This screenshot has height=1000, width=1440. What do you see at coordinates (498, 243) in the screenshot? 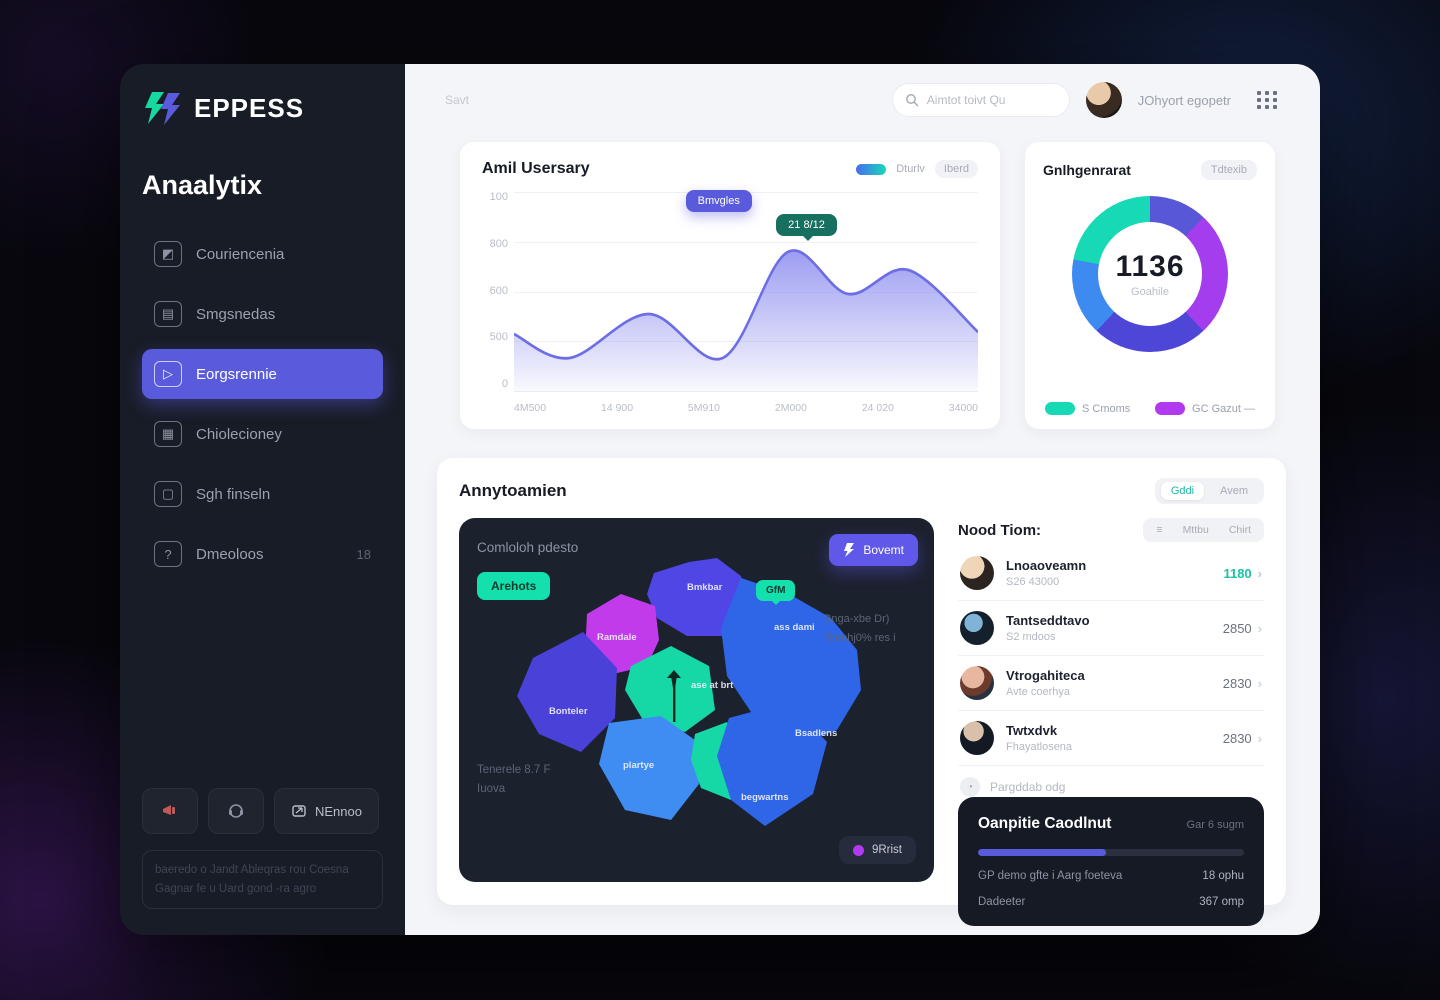
I see `y-tick: 800` at bounding box center [498, 243].